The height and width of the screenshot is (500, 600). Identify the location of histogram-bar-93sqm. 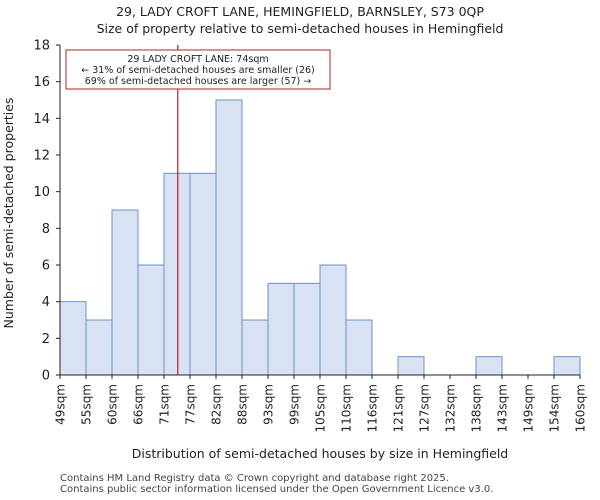
(281, 329).